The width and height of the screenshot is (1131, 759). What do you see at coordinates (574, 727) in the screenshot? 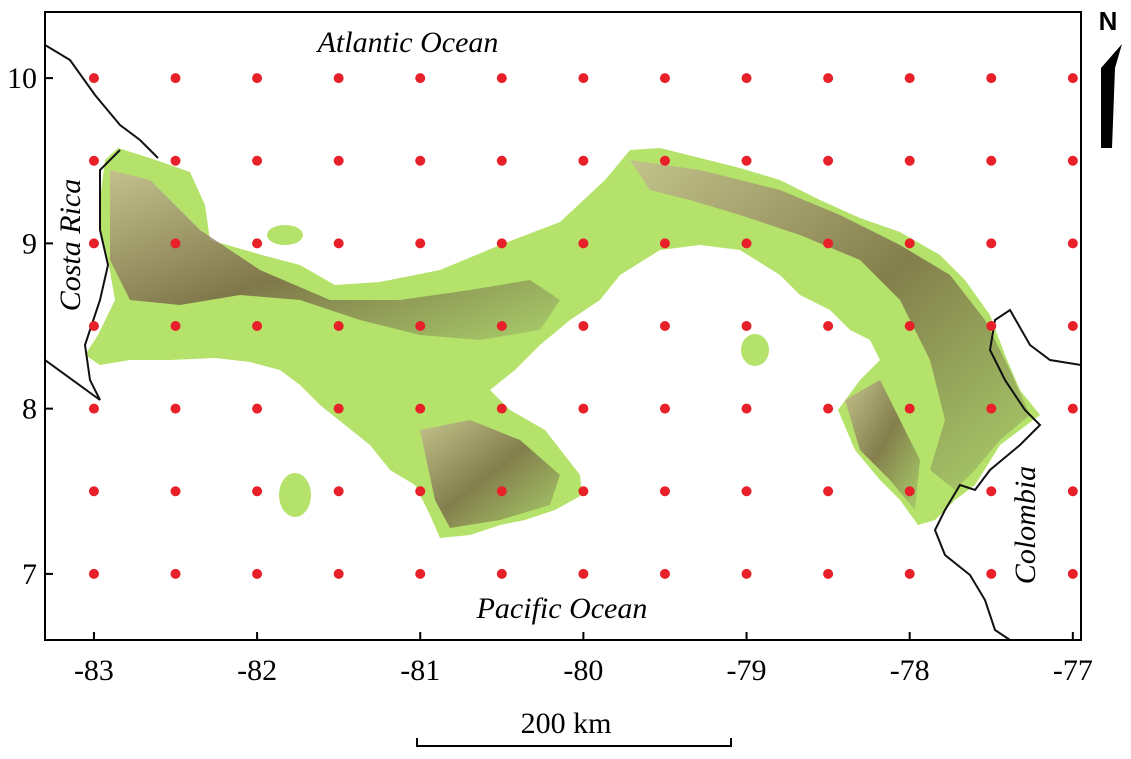
I see `scale-bar: 200 km` at bounding box center [574, 727].